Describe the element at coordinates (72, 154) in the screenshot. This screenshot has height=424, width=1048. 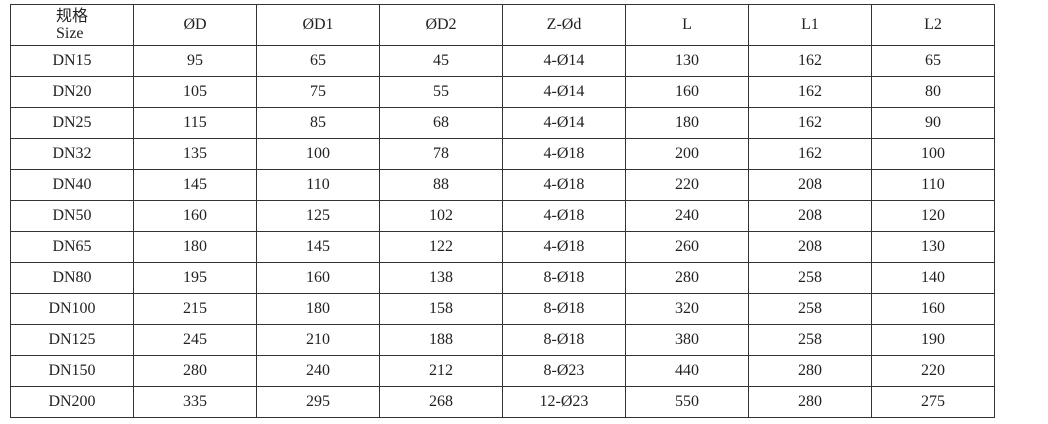
I see `size-cell: DN32` at that location.